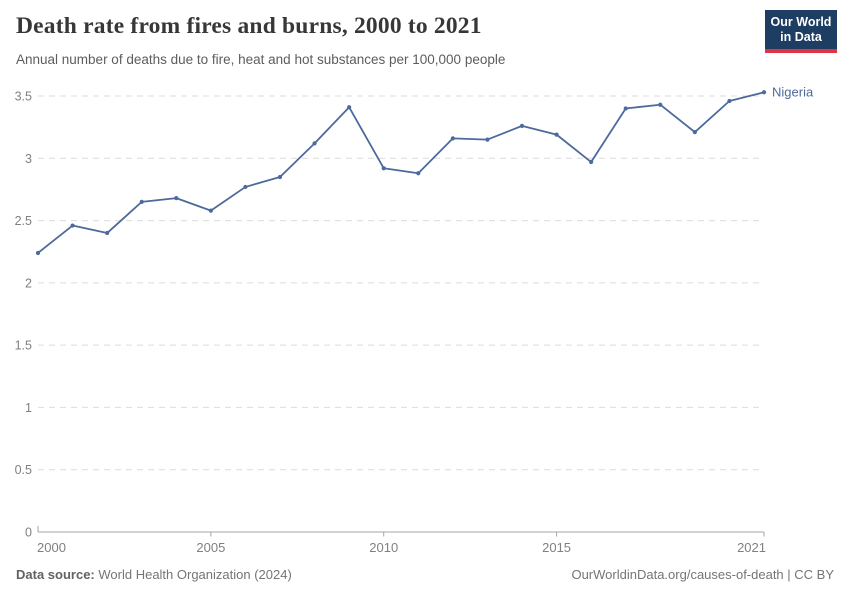  Describe the element at coordinates (51, 547) in the screenshot. I see `x-tick-label: 2000` at that location.